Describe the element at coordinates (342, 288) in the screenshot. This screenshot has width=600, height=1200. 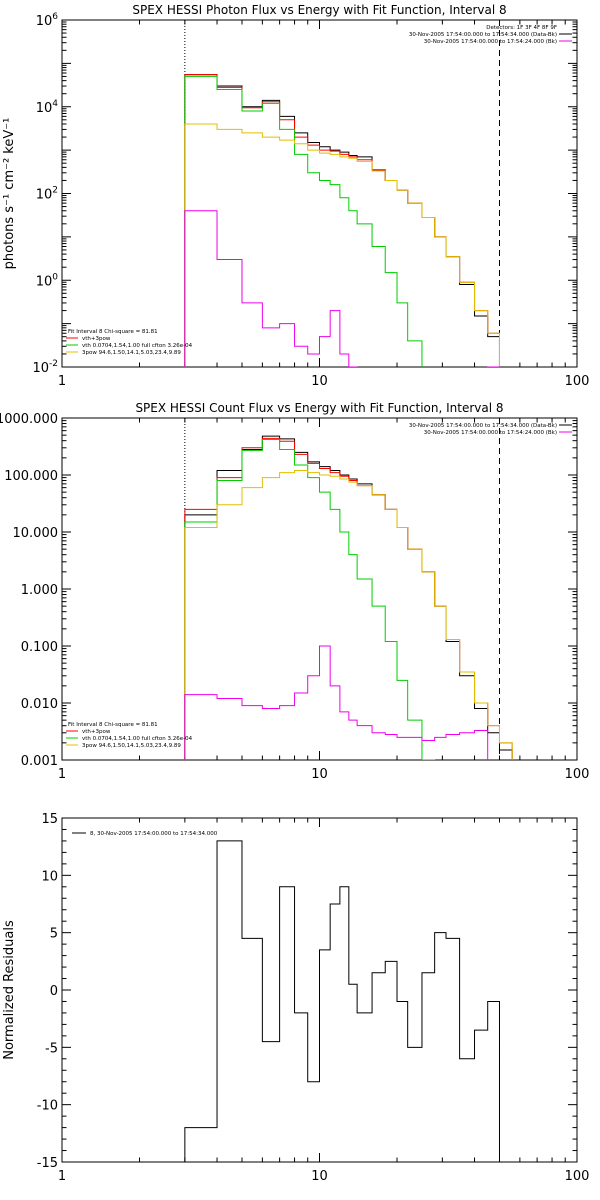
I see `panel1-series-bk` at that location.